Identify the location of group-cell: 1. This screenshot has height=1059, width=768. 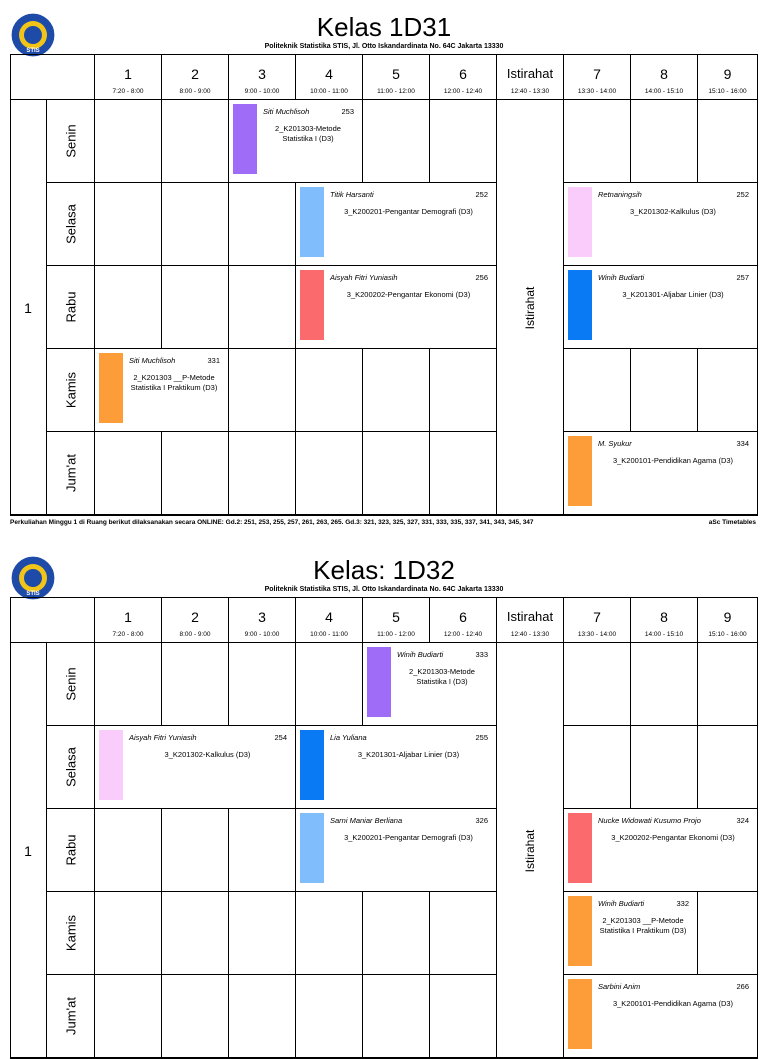
(28, 307).